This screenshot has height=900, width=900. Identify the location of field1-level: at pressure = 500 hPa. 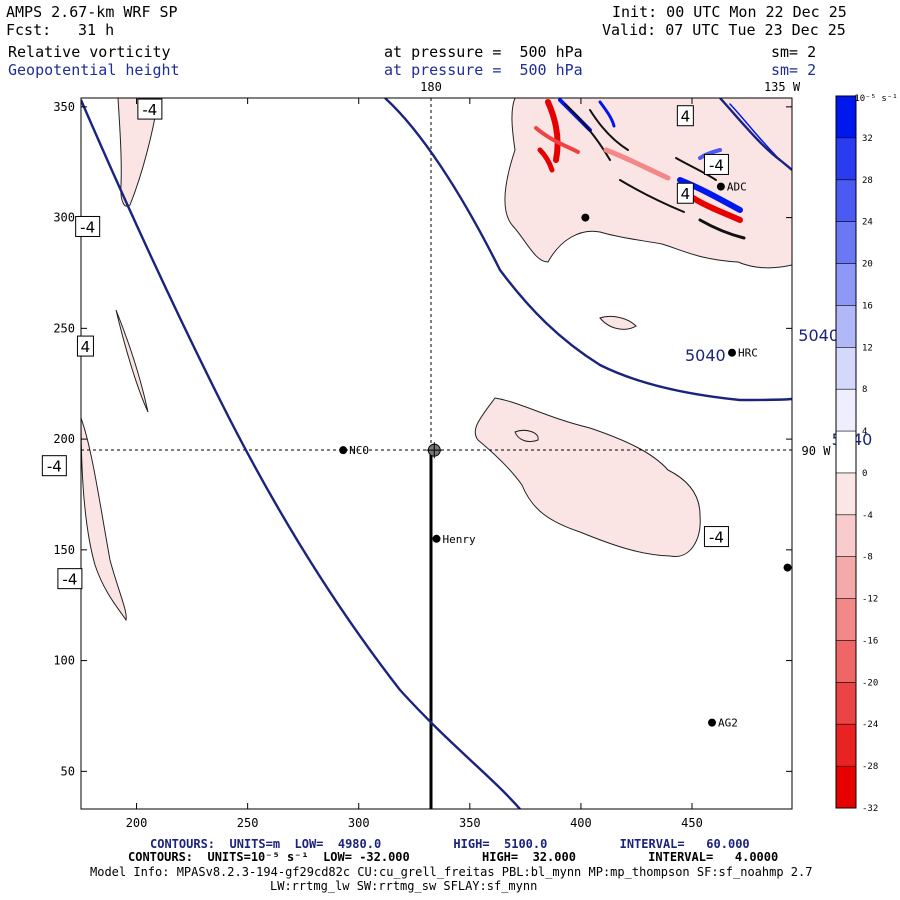
(483, 52).